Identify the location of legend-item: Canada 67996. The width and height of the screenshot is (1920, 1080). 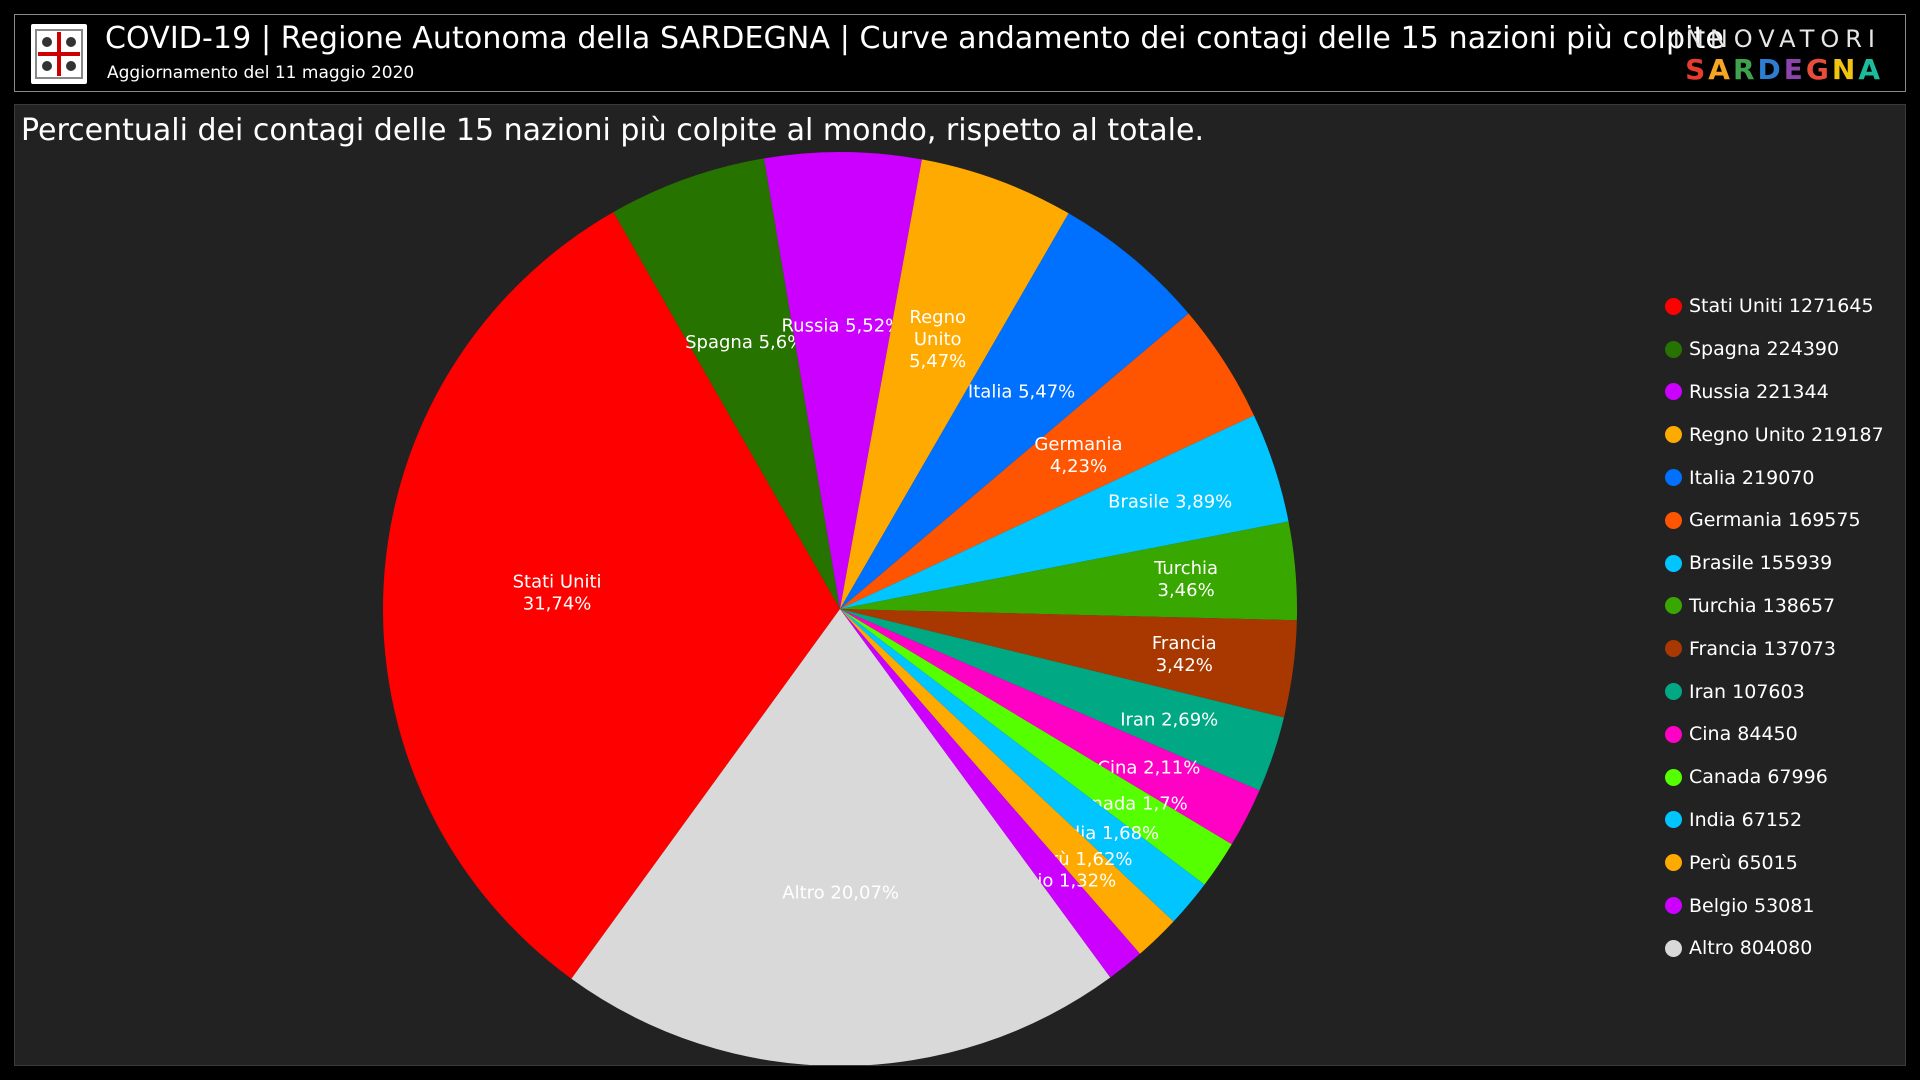
(1780, 777).